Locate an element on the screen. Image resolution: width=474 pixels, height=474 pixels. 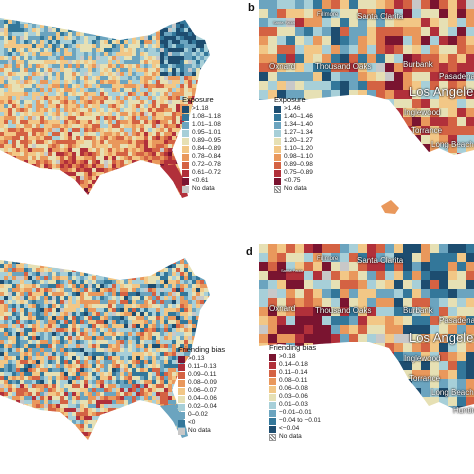
legend-label: −0.01–0.01 is located at coordinates (295, 412).